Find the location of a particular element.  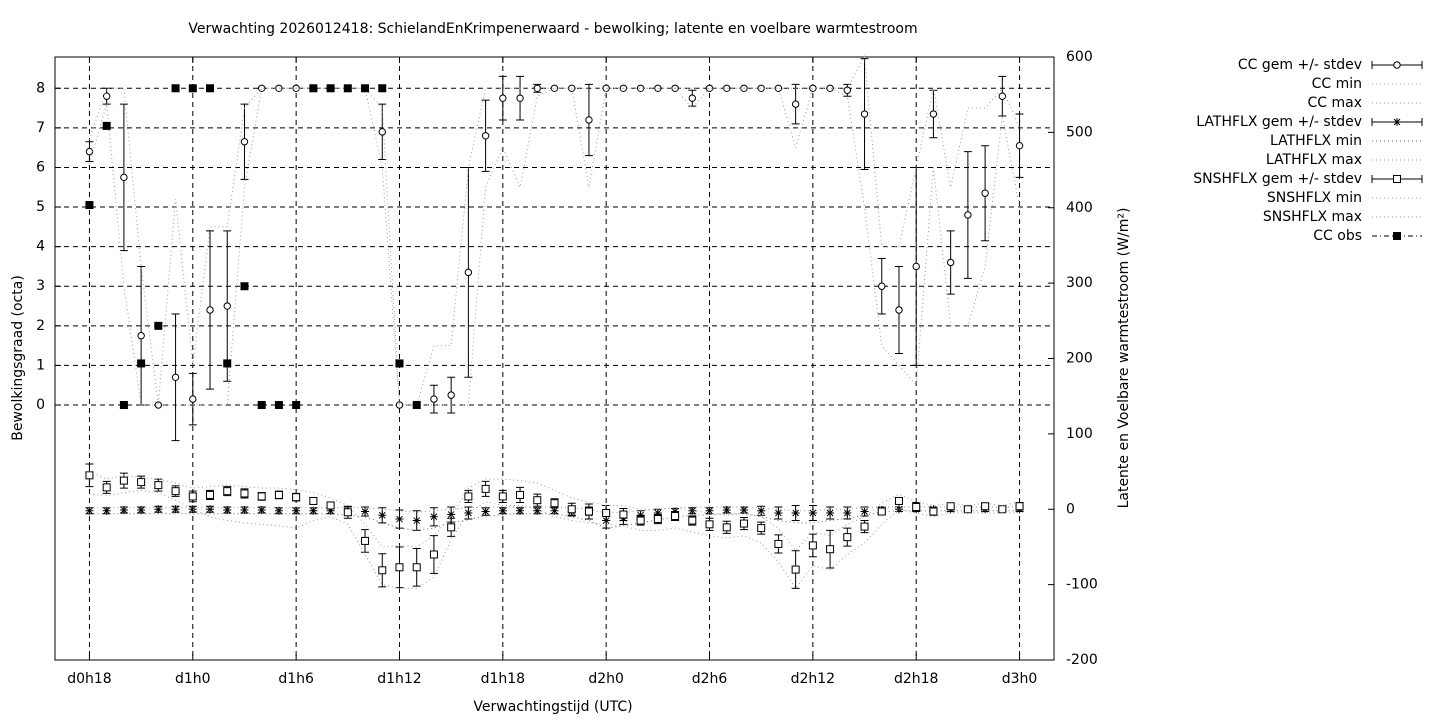

x-tick-label: d1h0 is located at coordinates (193, 679).